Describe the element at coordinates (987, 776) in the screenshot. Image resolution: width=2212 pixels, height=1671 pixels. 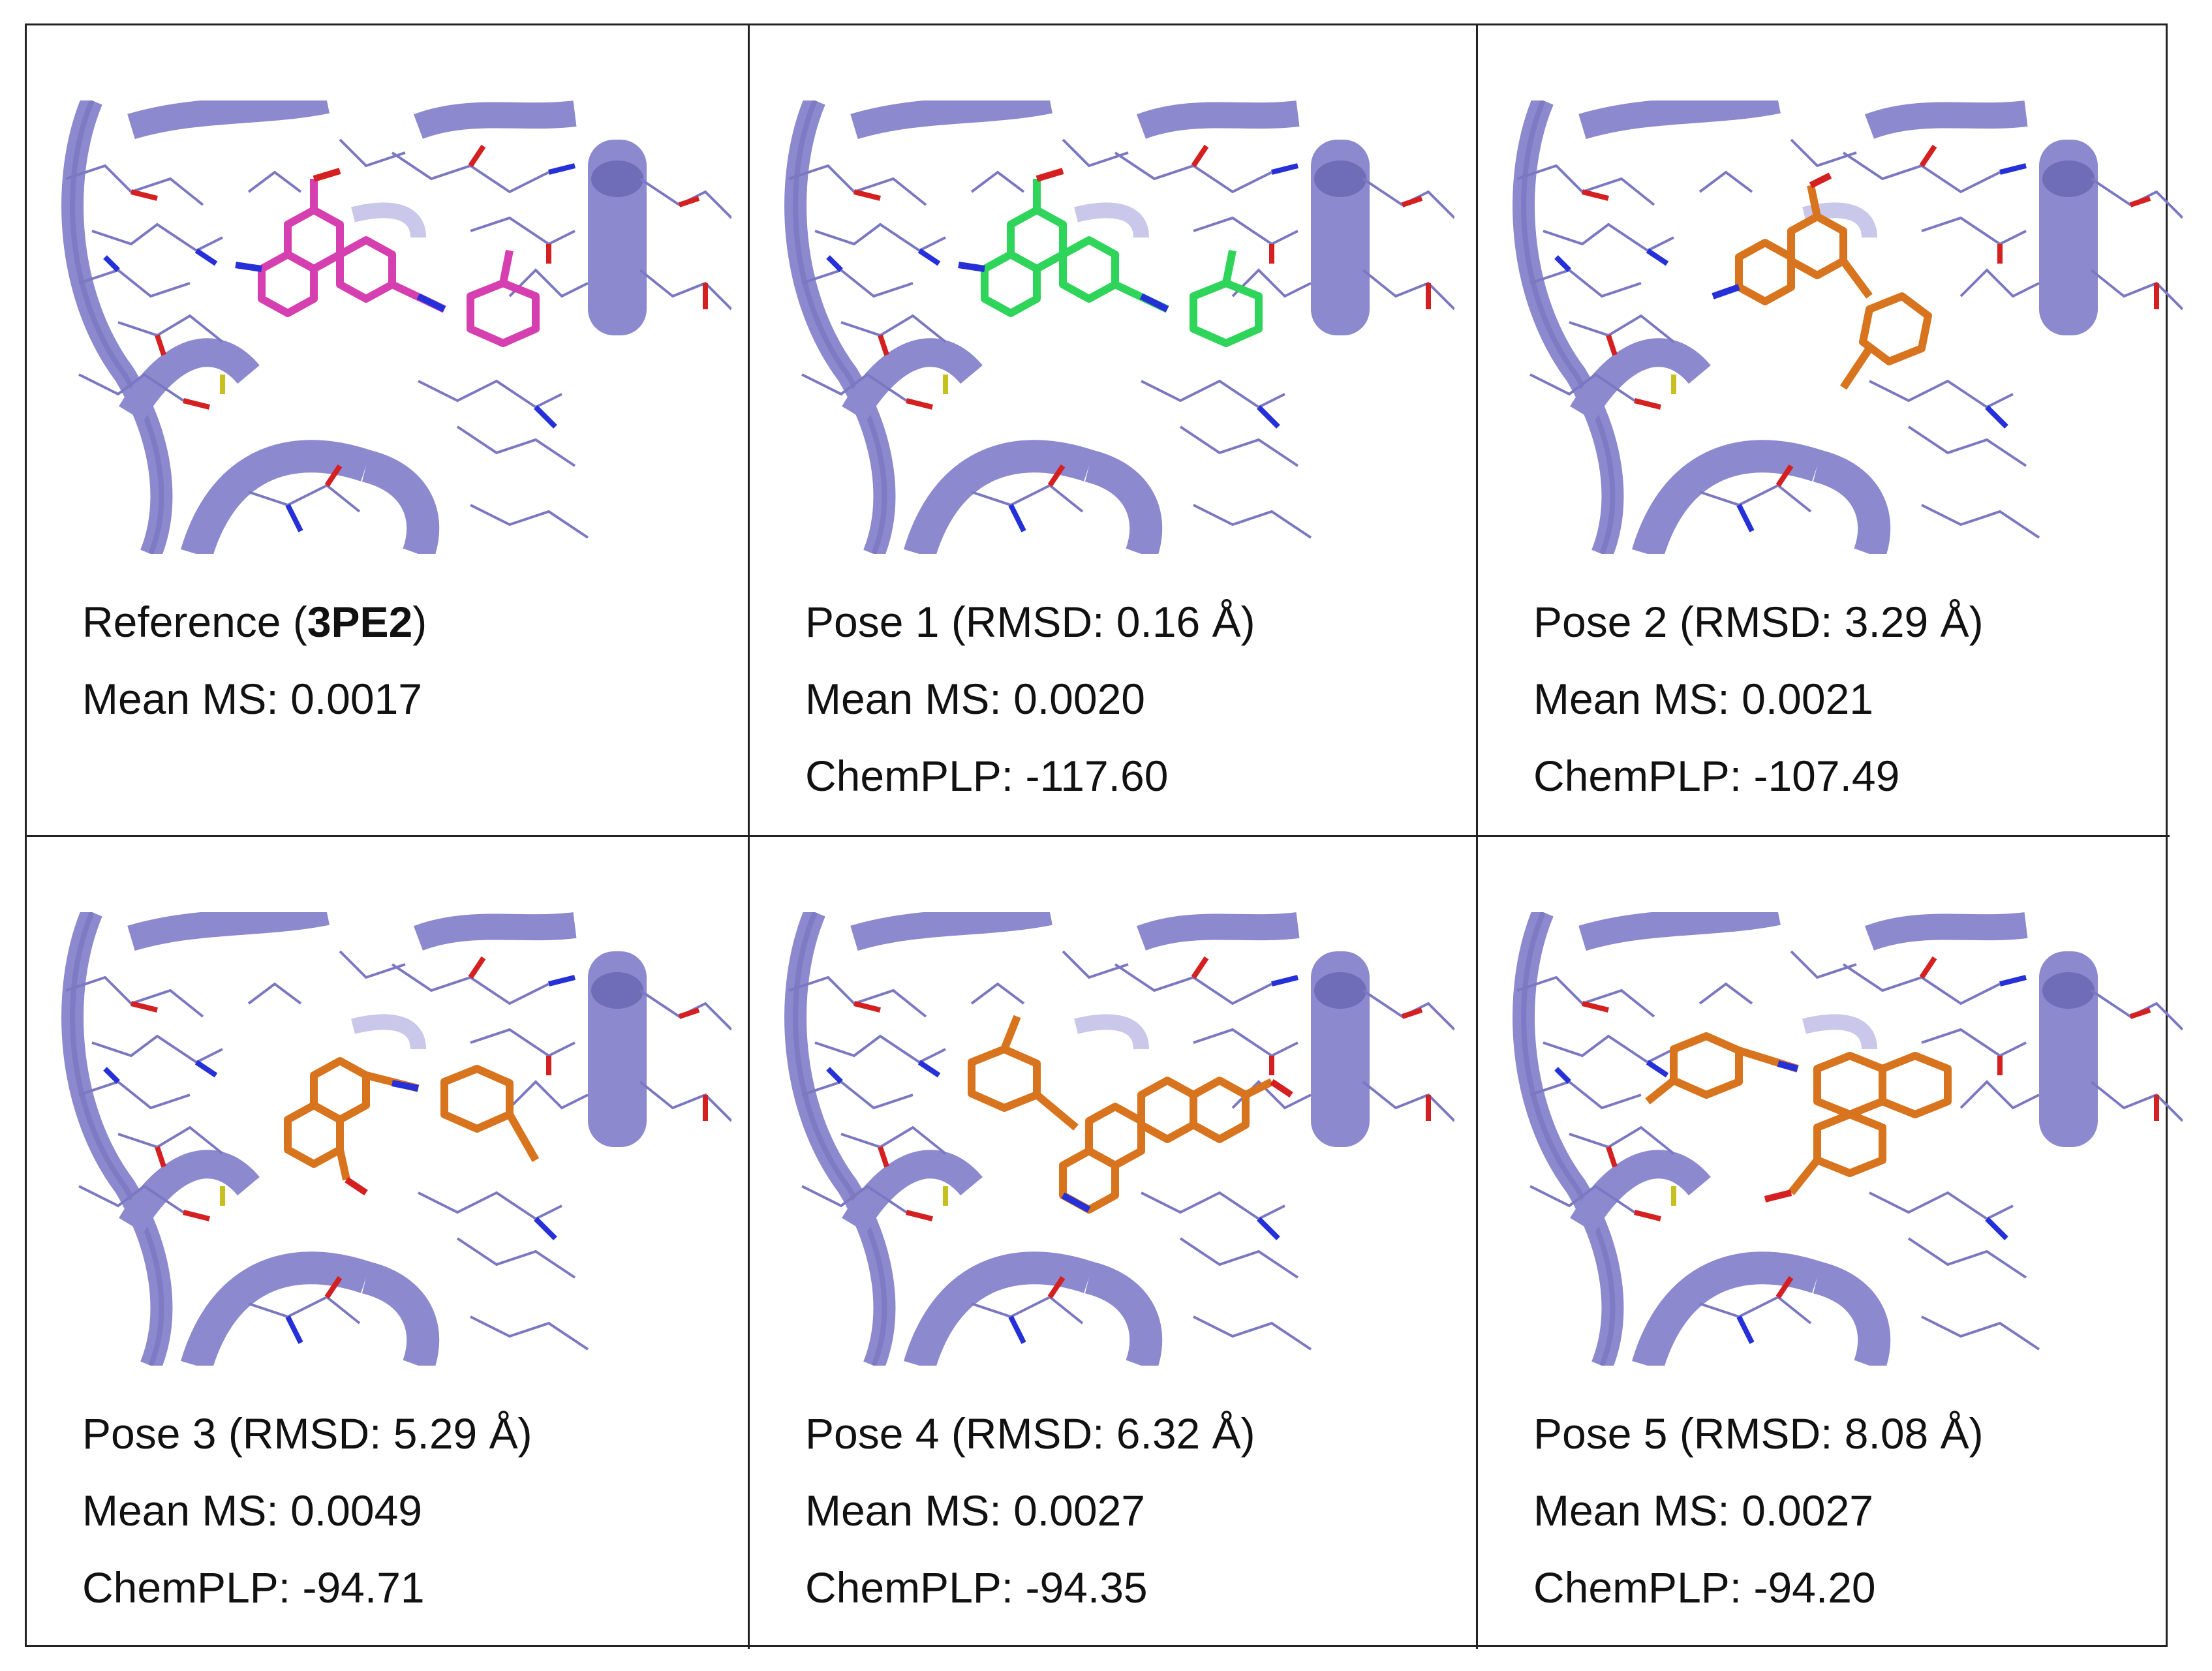
I see `chemplp-score: ChemPLP: -117.60` at that location.